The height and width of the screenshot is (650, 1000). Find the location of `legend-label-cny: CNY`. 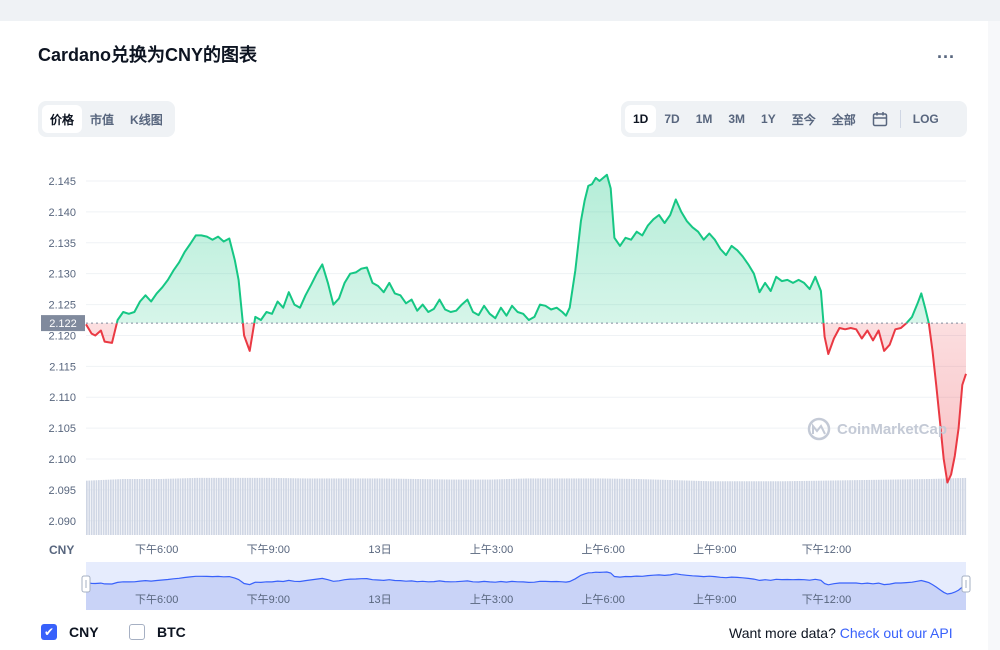

legend-label-cny: CNY is located at coordinates (84, 632).